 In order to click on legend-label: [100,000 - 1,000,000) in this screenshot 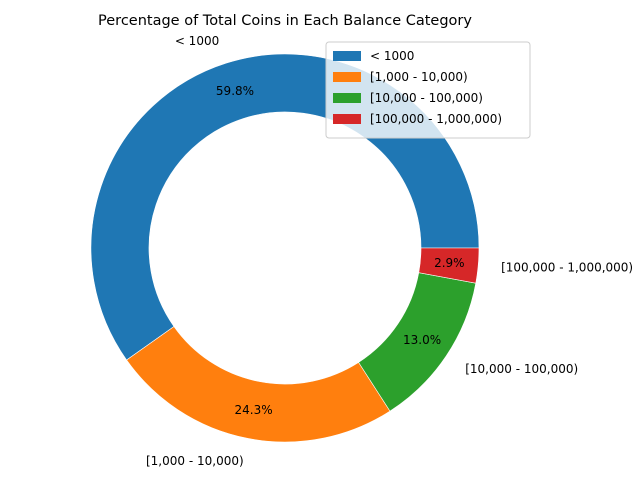, I will do `click(436, 119)`.